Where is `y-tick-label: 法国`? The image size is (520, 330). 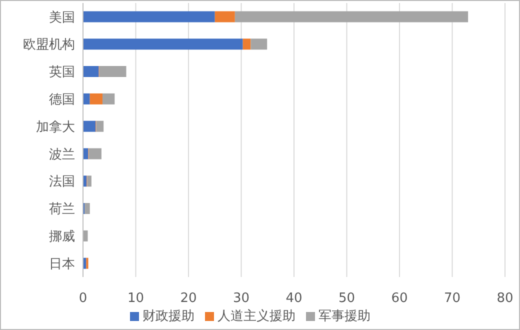
y-tick-label: 法国 is located at coordinates (62, 182).